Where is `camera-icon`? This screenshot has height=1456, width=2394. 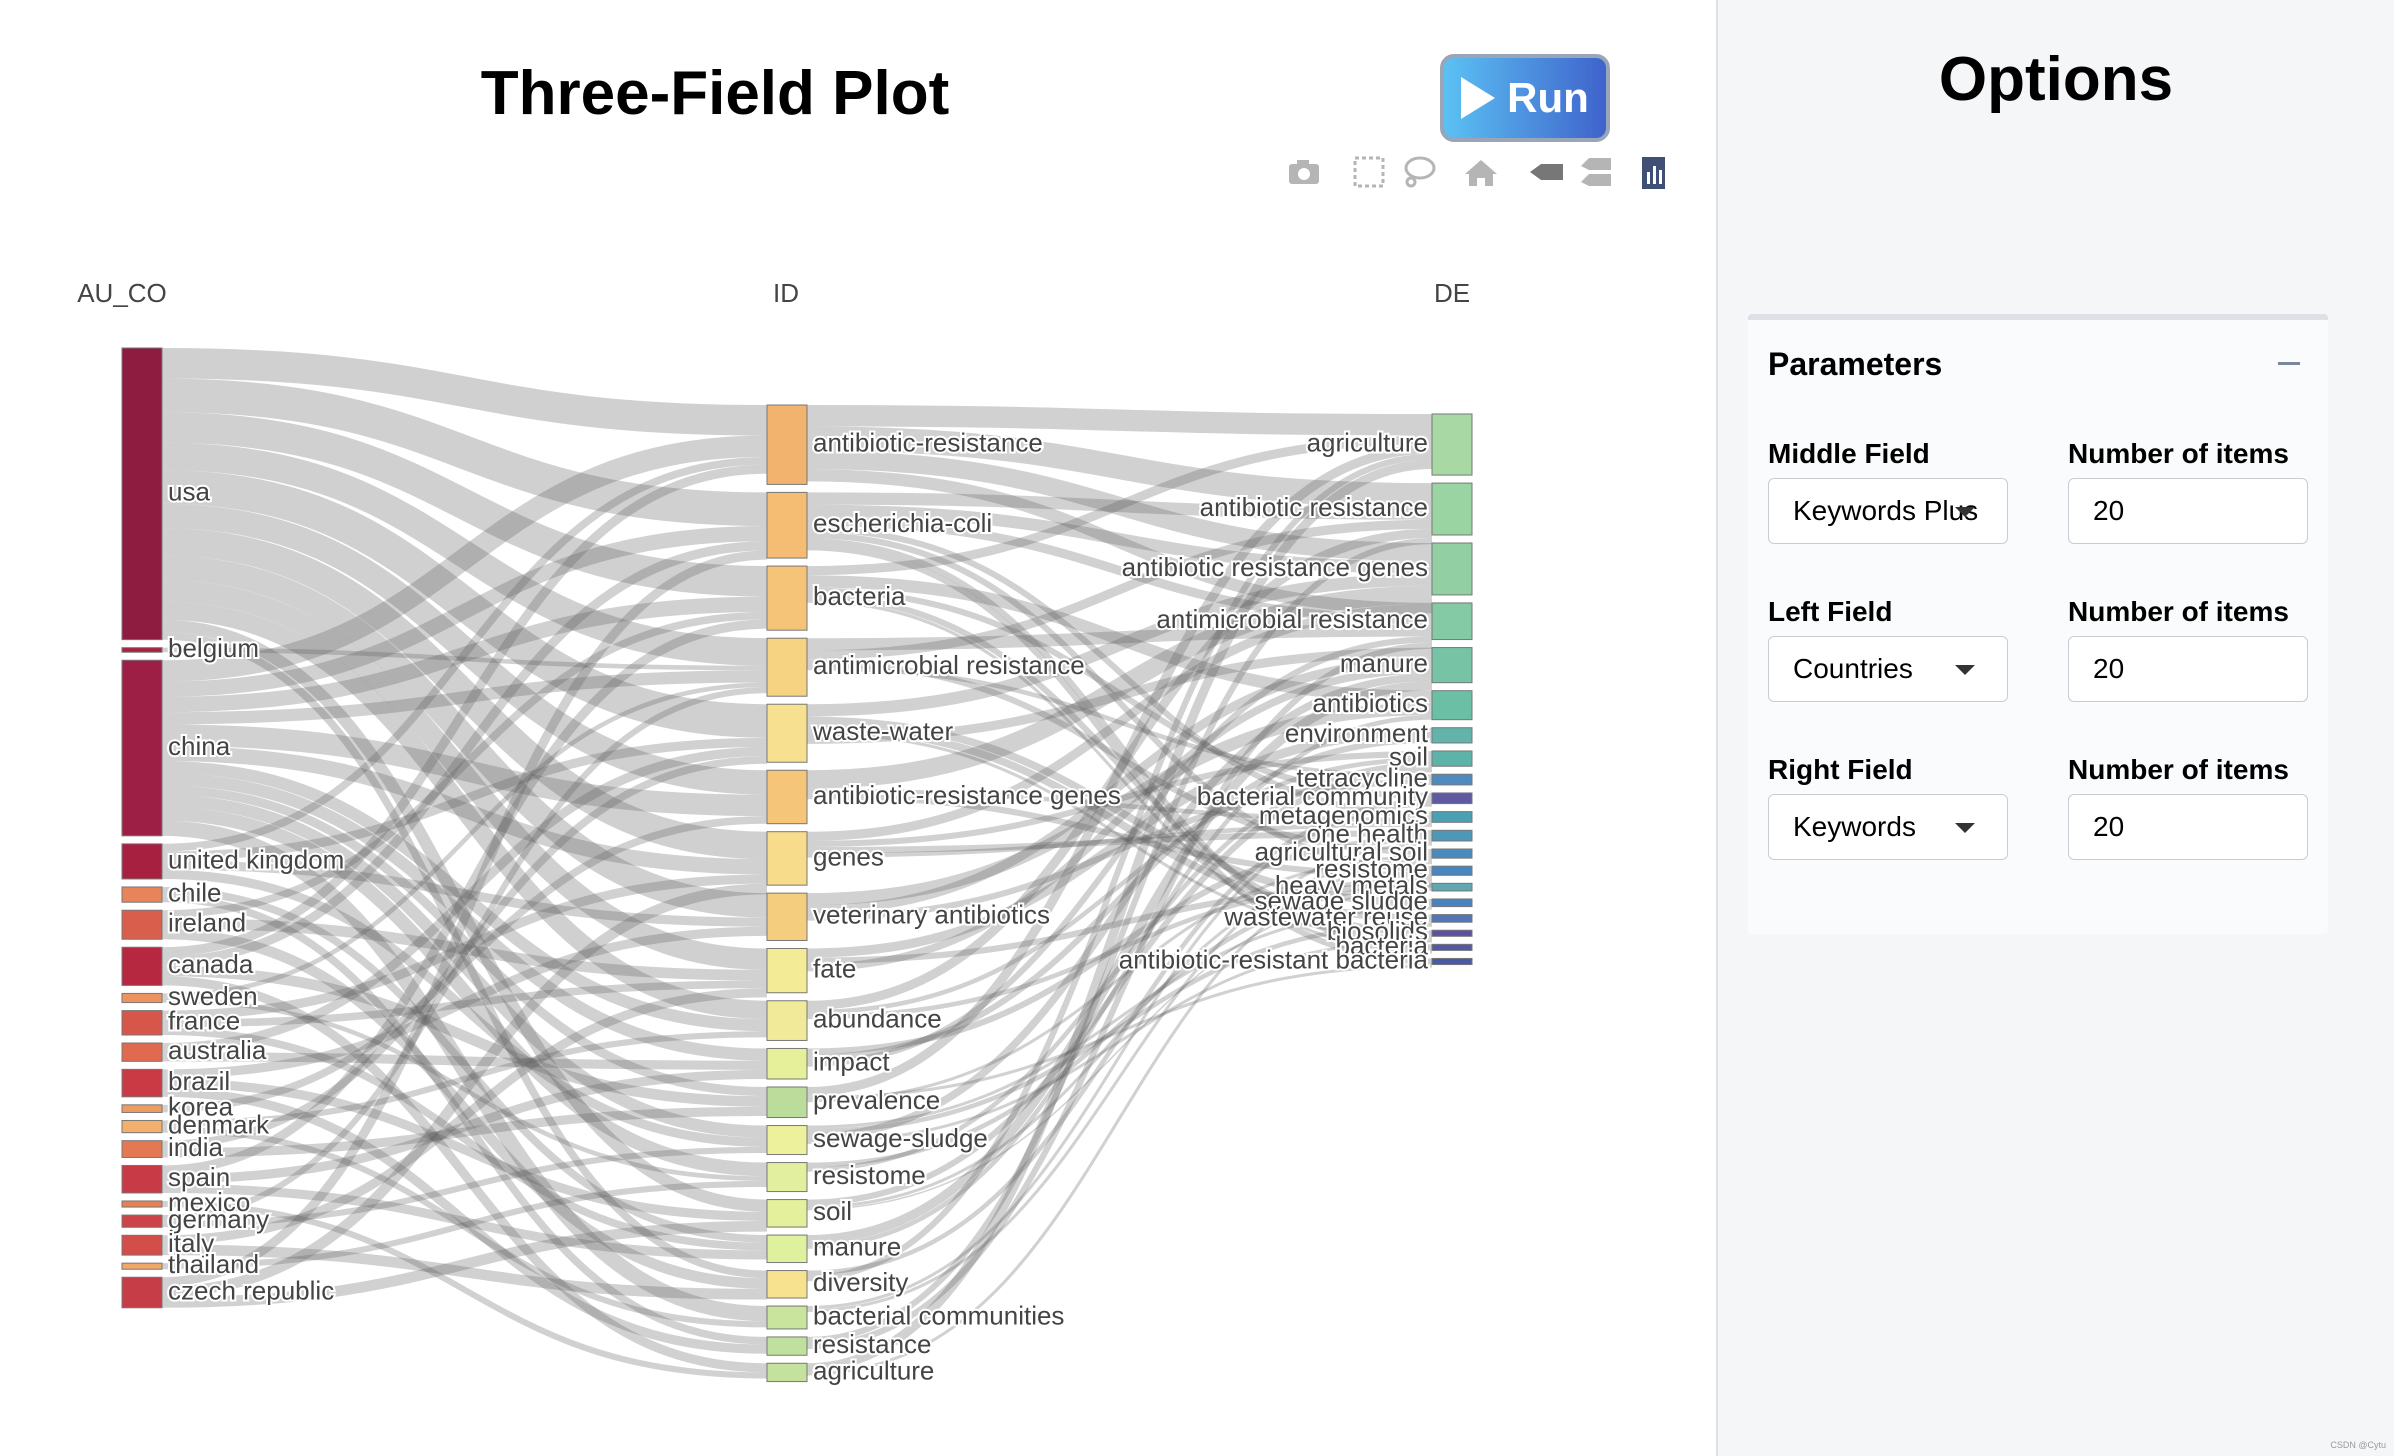
camera-icon is located at coordinates (1304, 172).